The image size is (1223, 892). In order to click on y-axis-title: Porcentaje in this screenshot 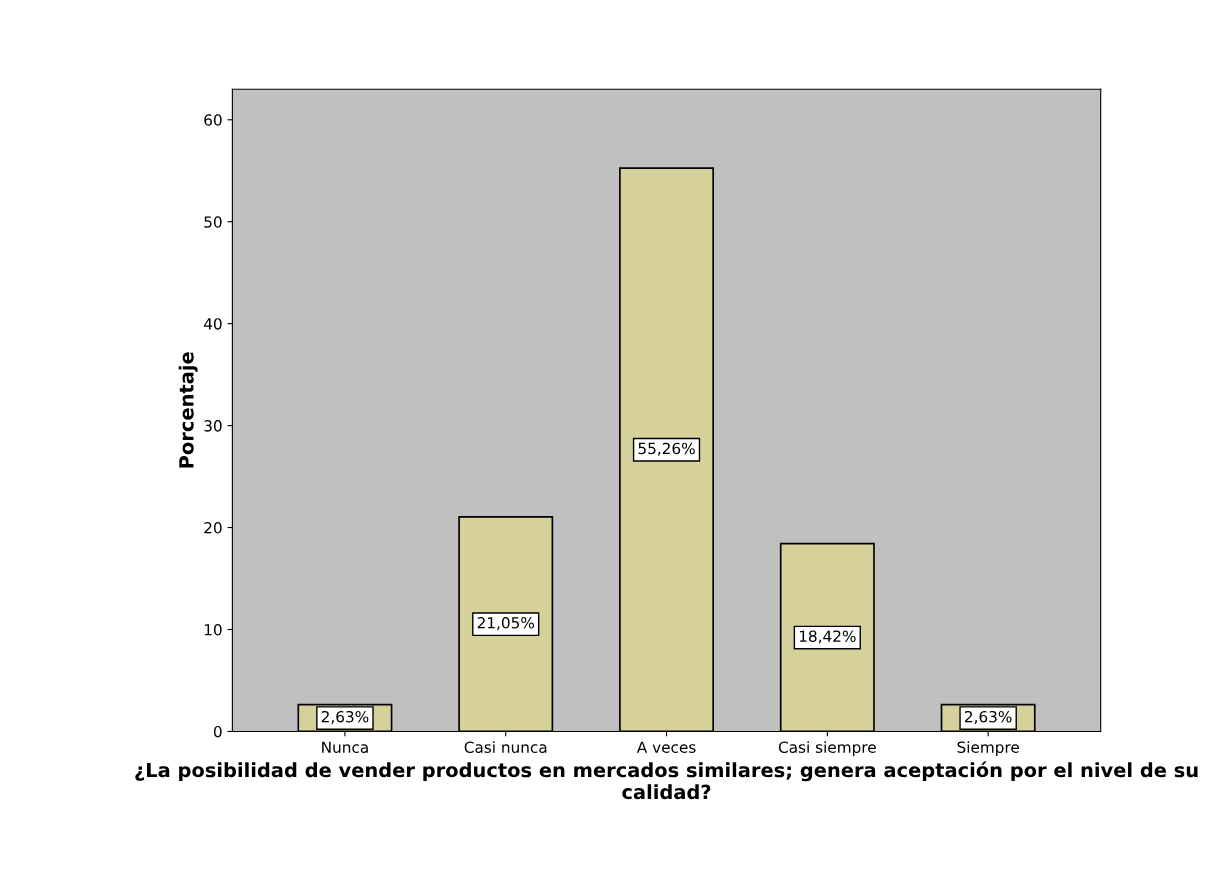, I will do `click(188, 410)`.